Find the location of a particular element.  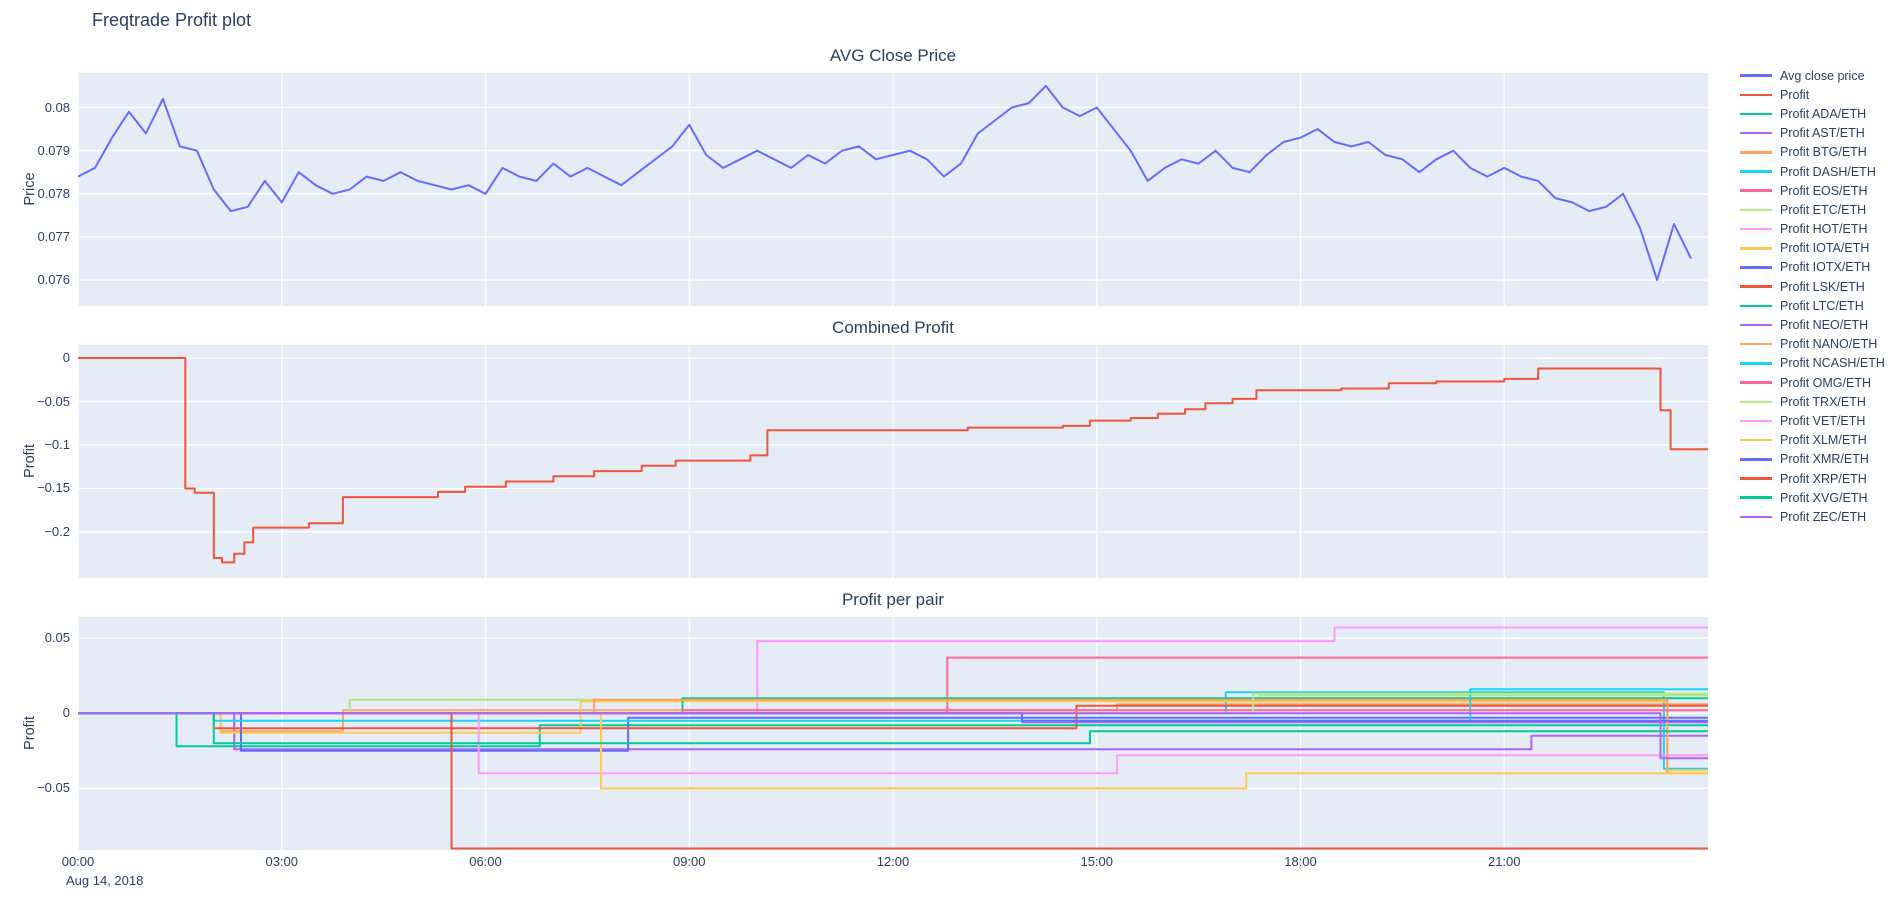

y-tick-label: 0.076 is located at coordinates (53, 280).